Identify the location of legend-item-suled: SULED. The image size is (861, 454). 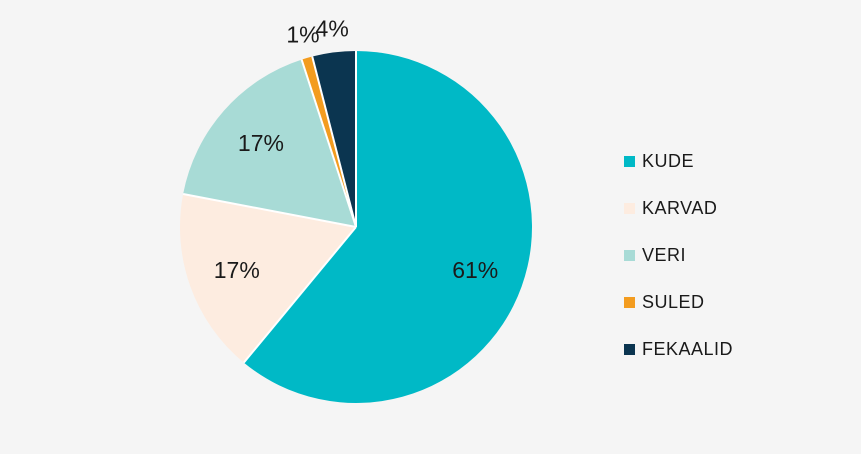
(678, 302).